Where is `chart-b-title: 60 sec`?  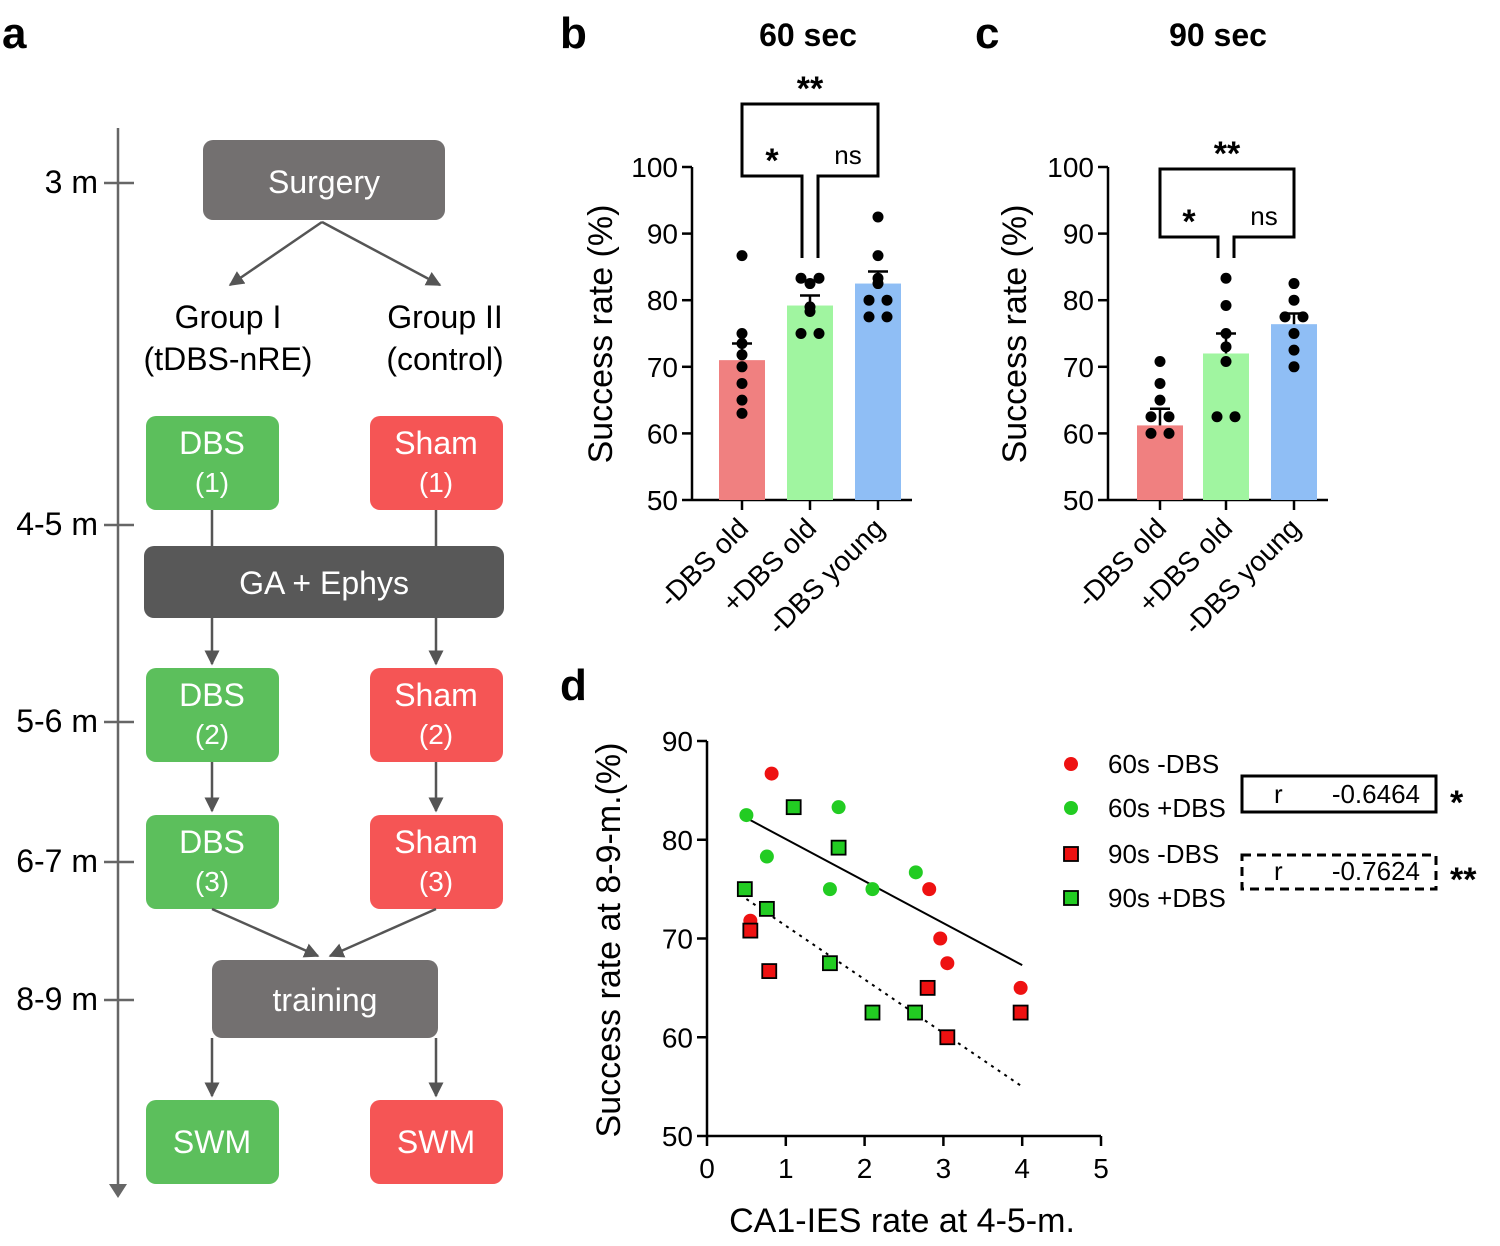 chart-b-title: 60 sec is located at coordinates (808, 35).